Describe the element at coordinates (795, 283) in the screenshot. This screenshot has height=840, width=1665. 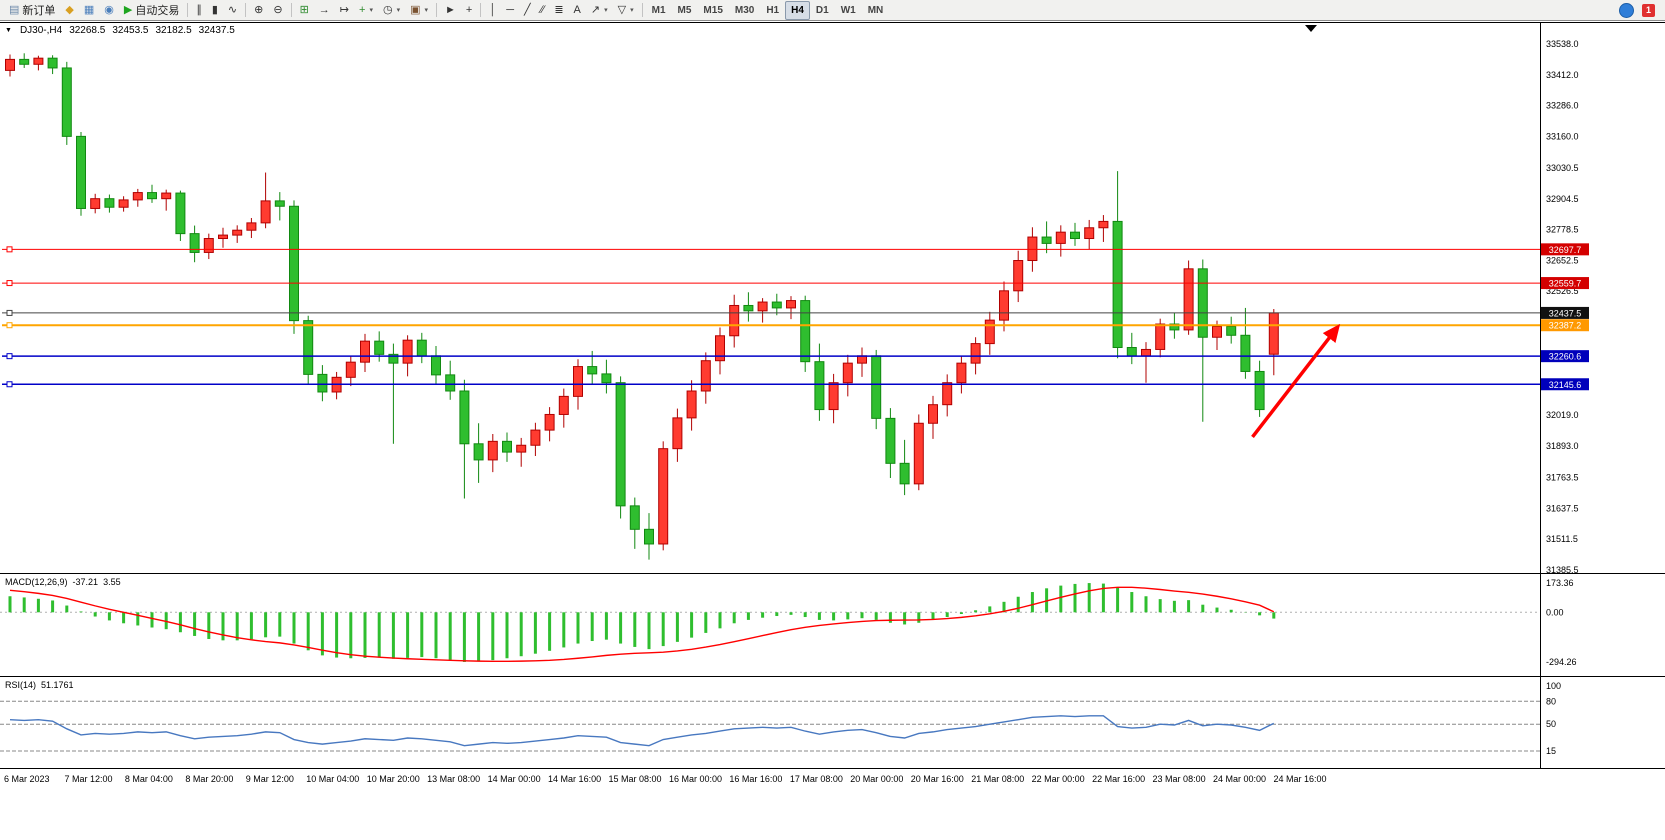
I see `price-level-32559.7: 32559.7` at that location.